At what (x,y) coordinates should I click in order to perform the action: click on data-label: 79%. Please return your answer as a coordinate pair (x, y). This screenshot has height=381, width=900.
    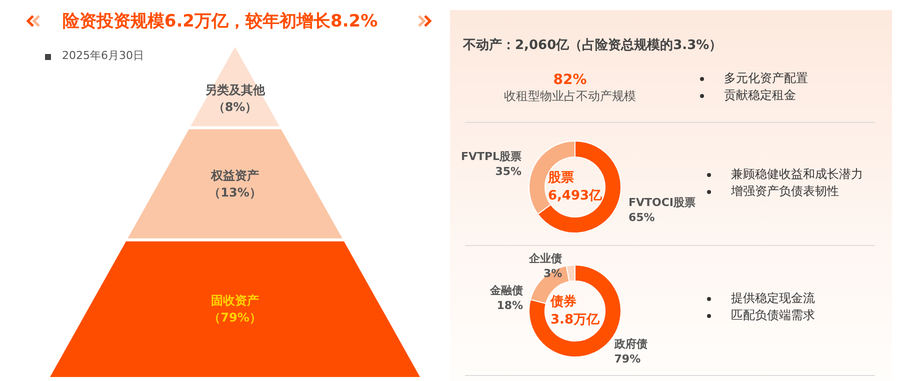
    Looking at the image, I should click on (627, 359).